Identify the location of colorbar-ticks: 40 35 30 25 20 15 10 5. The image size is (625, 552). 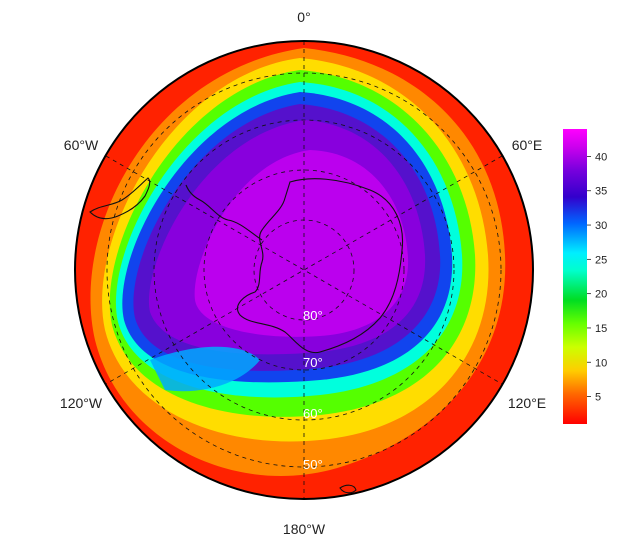
(597, 277).